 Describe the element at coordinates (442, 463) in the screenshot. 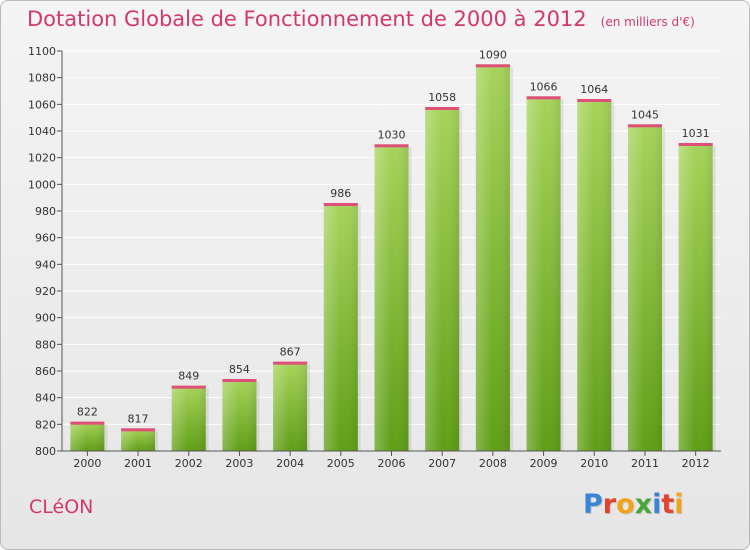

I see `x-tick-label: 2007` at that location.